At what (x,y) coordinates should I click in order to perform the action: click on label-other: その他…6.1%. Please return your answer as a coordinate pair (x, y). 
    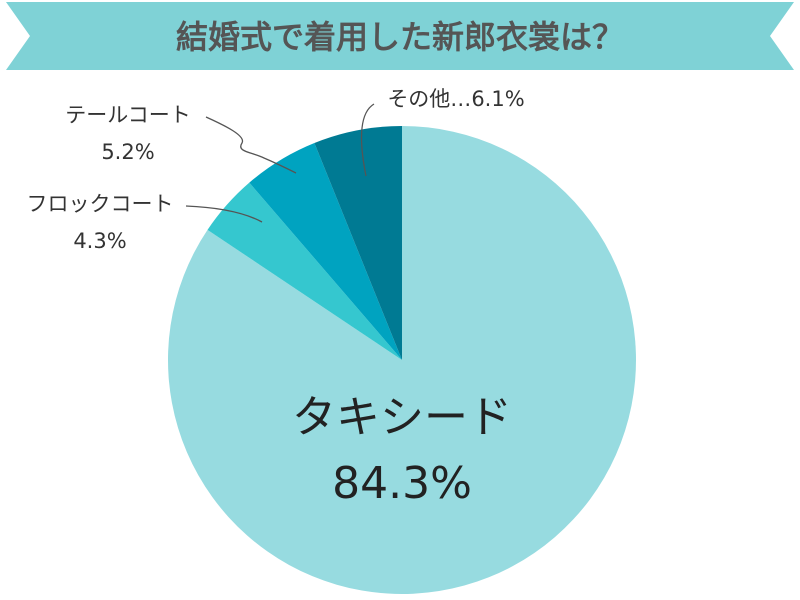
    Looking at the image, I should click on (455, 99).